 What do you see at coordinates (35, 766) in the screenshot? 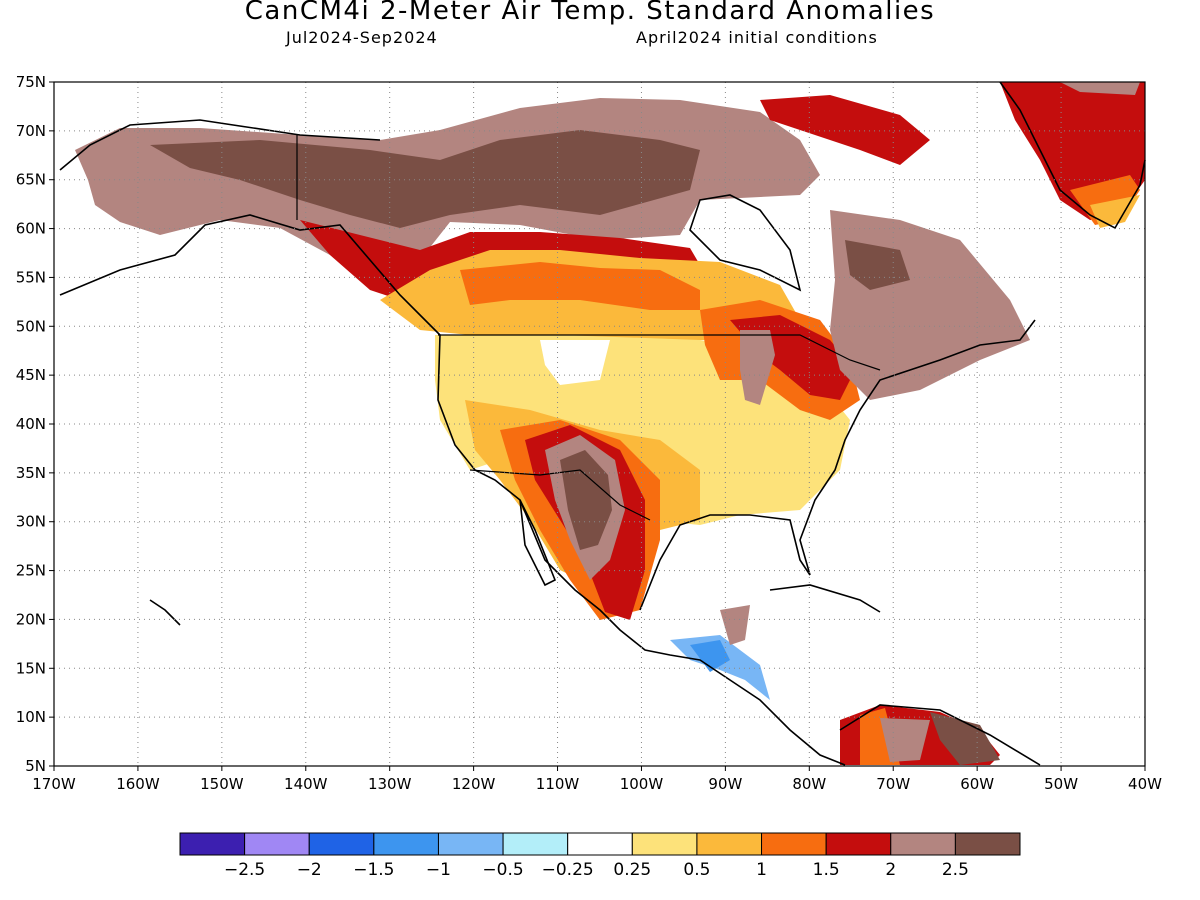
I see `lat-tick-label: 5N` at bounding box center [35, 766].